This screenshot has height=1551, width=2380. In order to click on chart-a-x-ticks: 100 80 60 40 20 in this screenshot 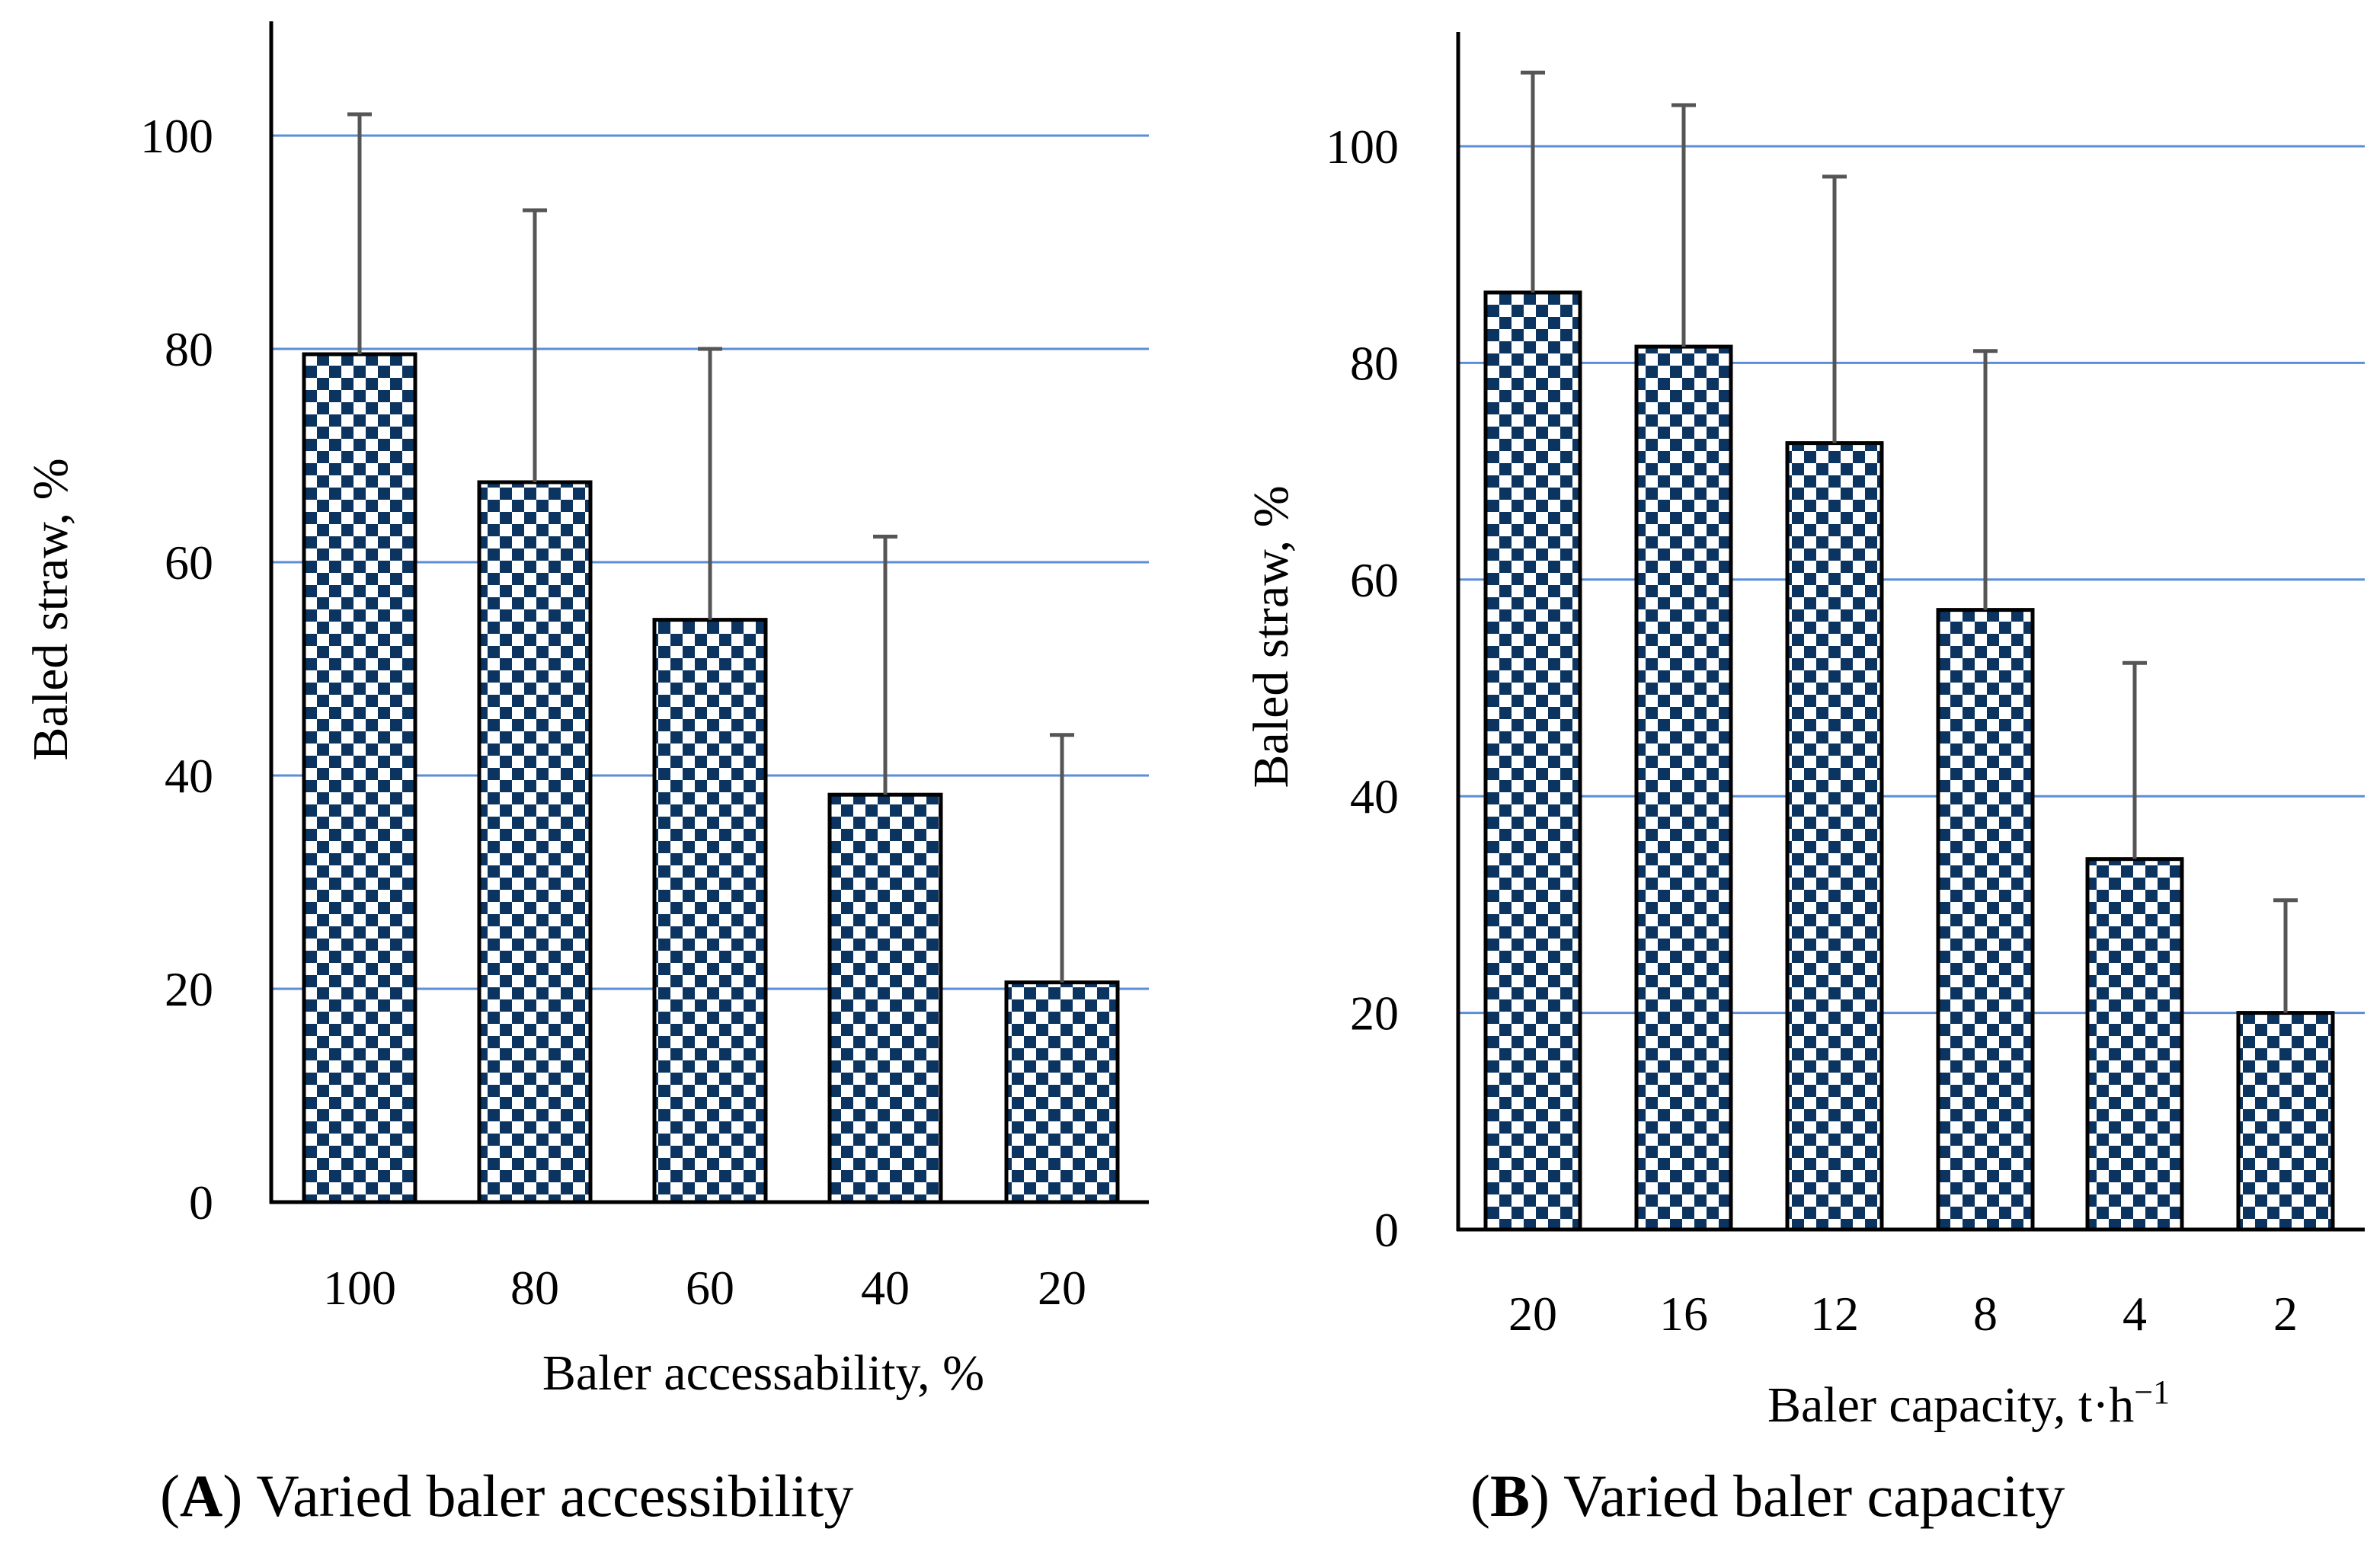, I will do `click(704, 1288)`.